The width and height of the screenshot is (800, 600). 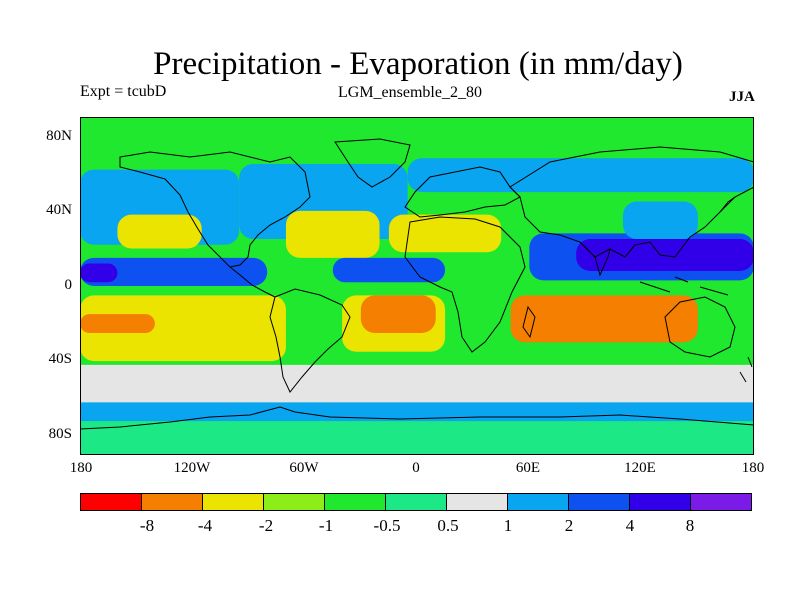 What do you see at coordinates (417, 438) in the screenshot?
I see `region-antarctica` at bounding box center [417, 438].